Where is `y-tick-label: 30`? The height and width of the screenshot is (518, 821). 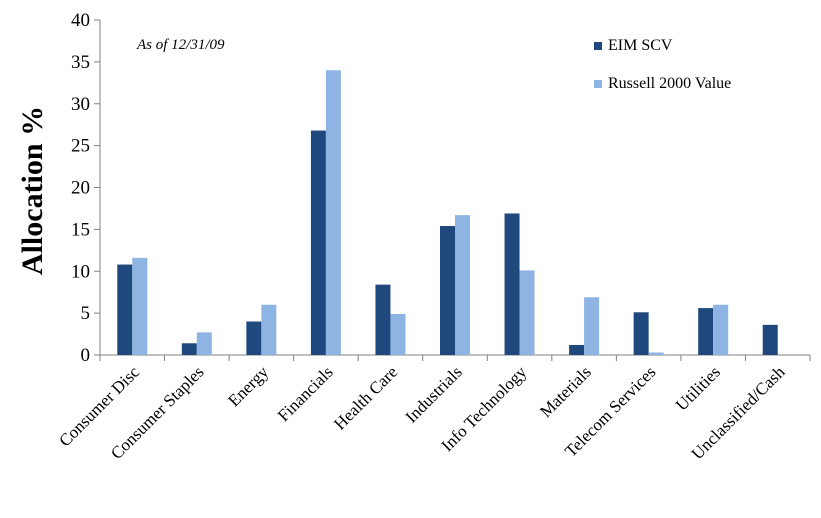 y-tick-label: 30 is located at coordinates (80, 104).